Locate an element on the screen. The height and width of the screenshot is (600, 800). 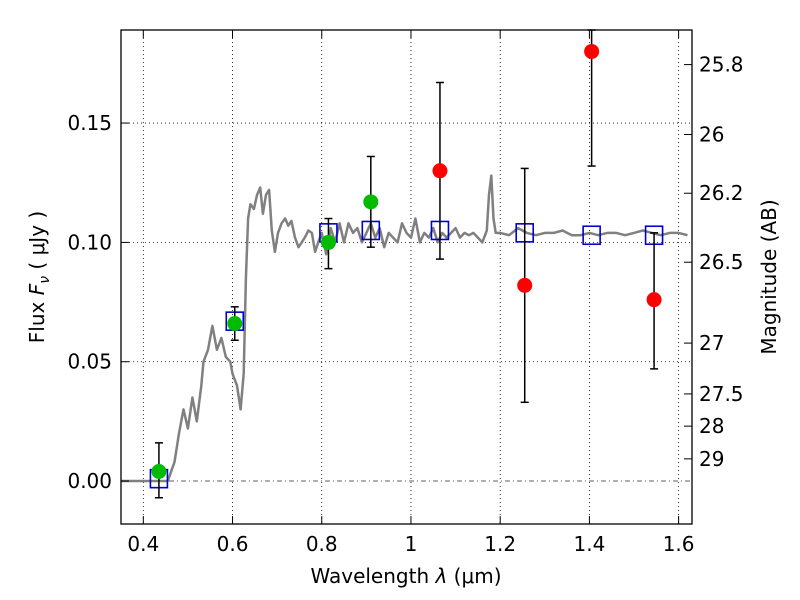
y2-tick-label: 26.2 is located at coordinates (721, 193).